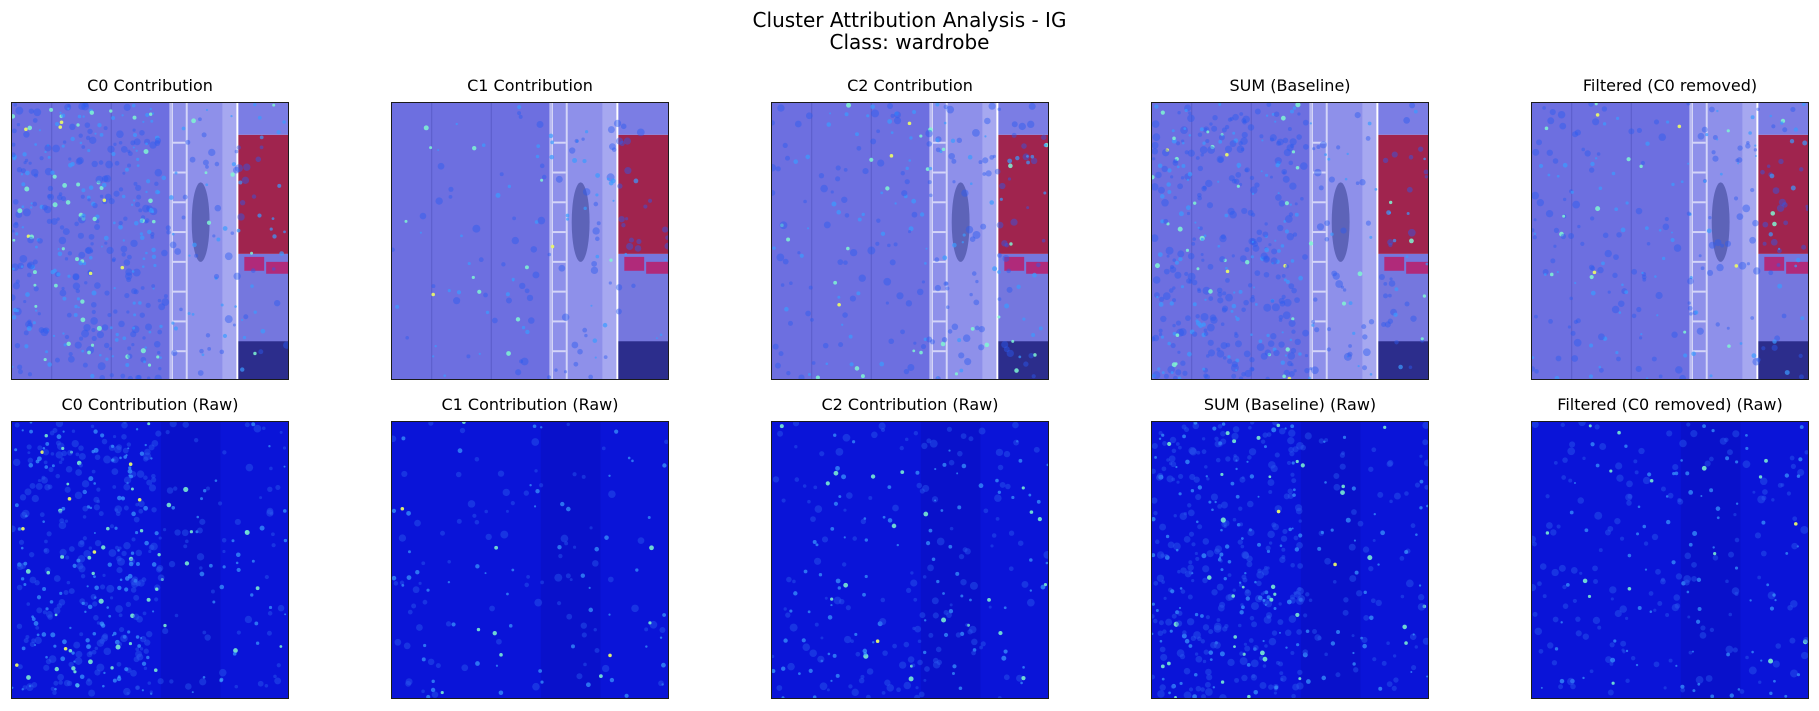 Image resolution: width=1819 pixels, height=711 pixels. What do you see at coordinates (150, 85) in the screenshot?
I see `panel-title: C0 Contribution` at bounding box center [150, 85].